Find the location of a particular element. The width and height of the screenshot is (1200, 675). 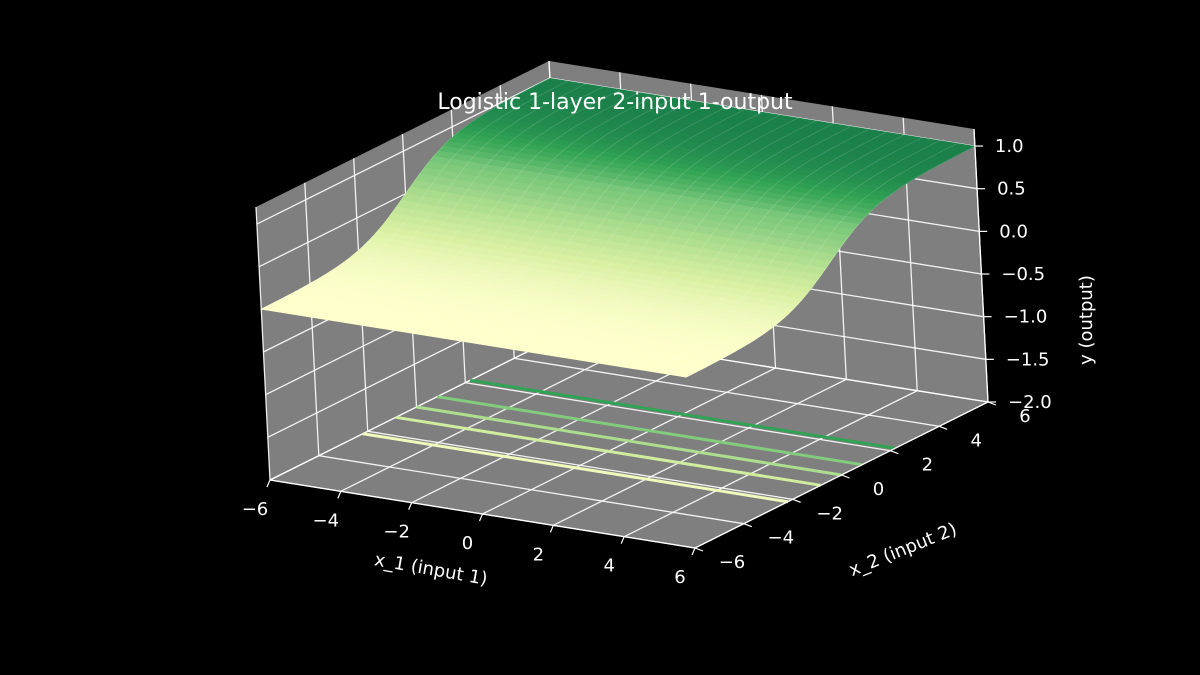

x-tick-label: −2 is located at coordinates (396, 532).